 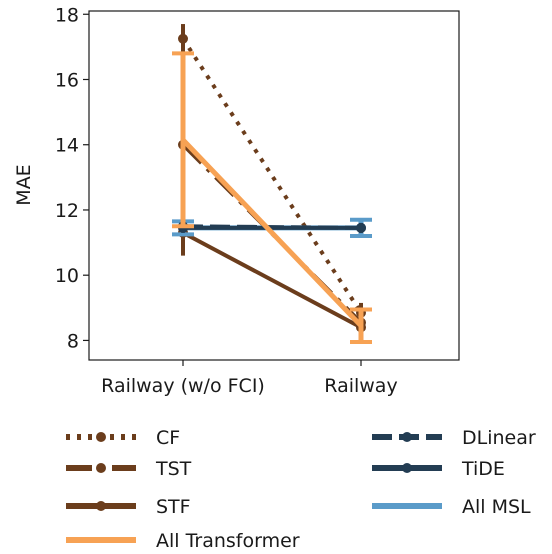 I want to click on y-axis-label: MAE, so click(x=24, y=184).